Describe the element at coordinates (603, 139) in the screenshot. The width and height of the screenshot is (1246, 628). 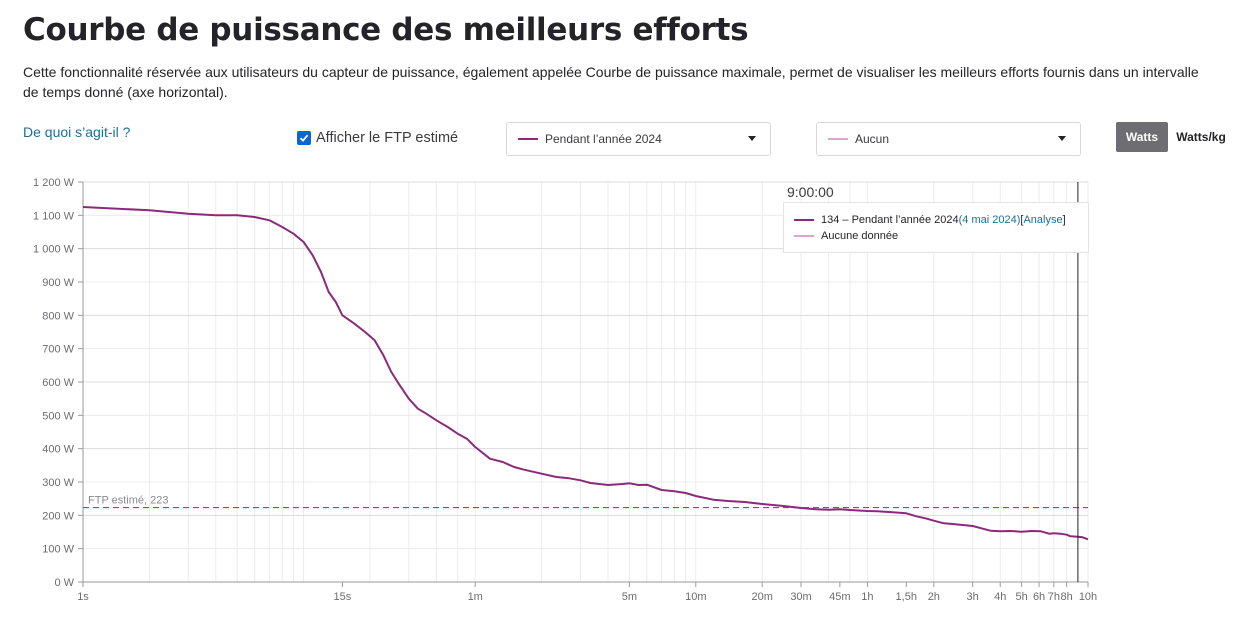
I see `period-select-value: Pendant l’année 2024` at that location.